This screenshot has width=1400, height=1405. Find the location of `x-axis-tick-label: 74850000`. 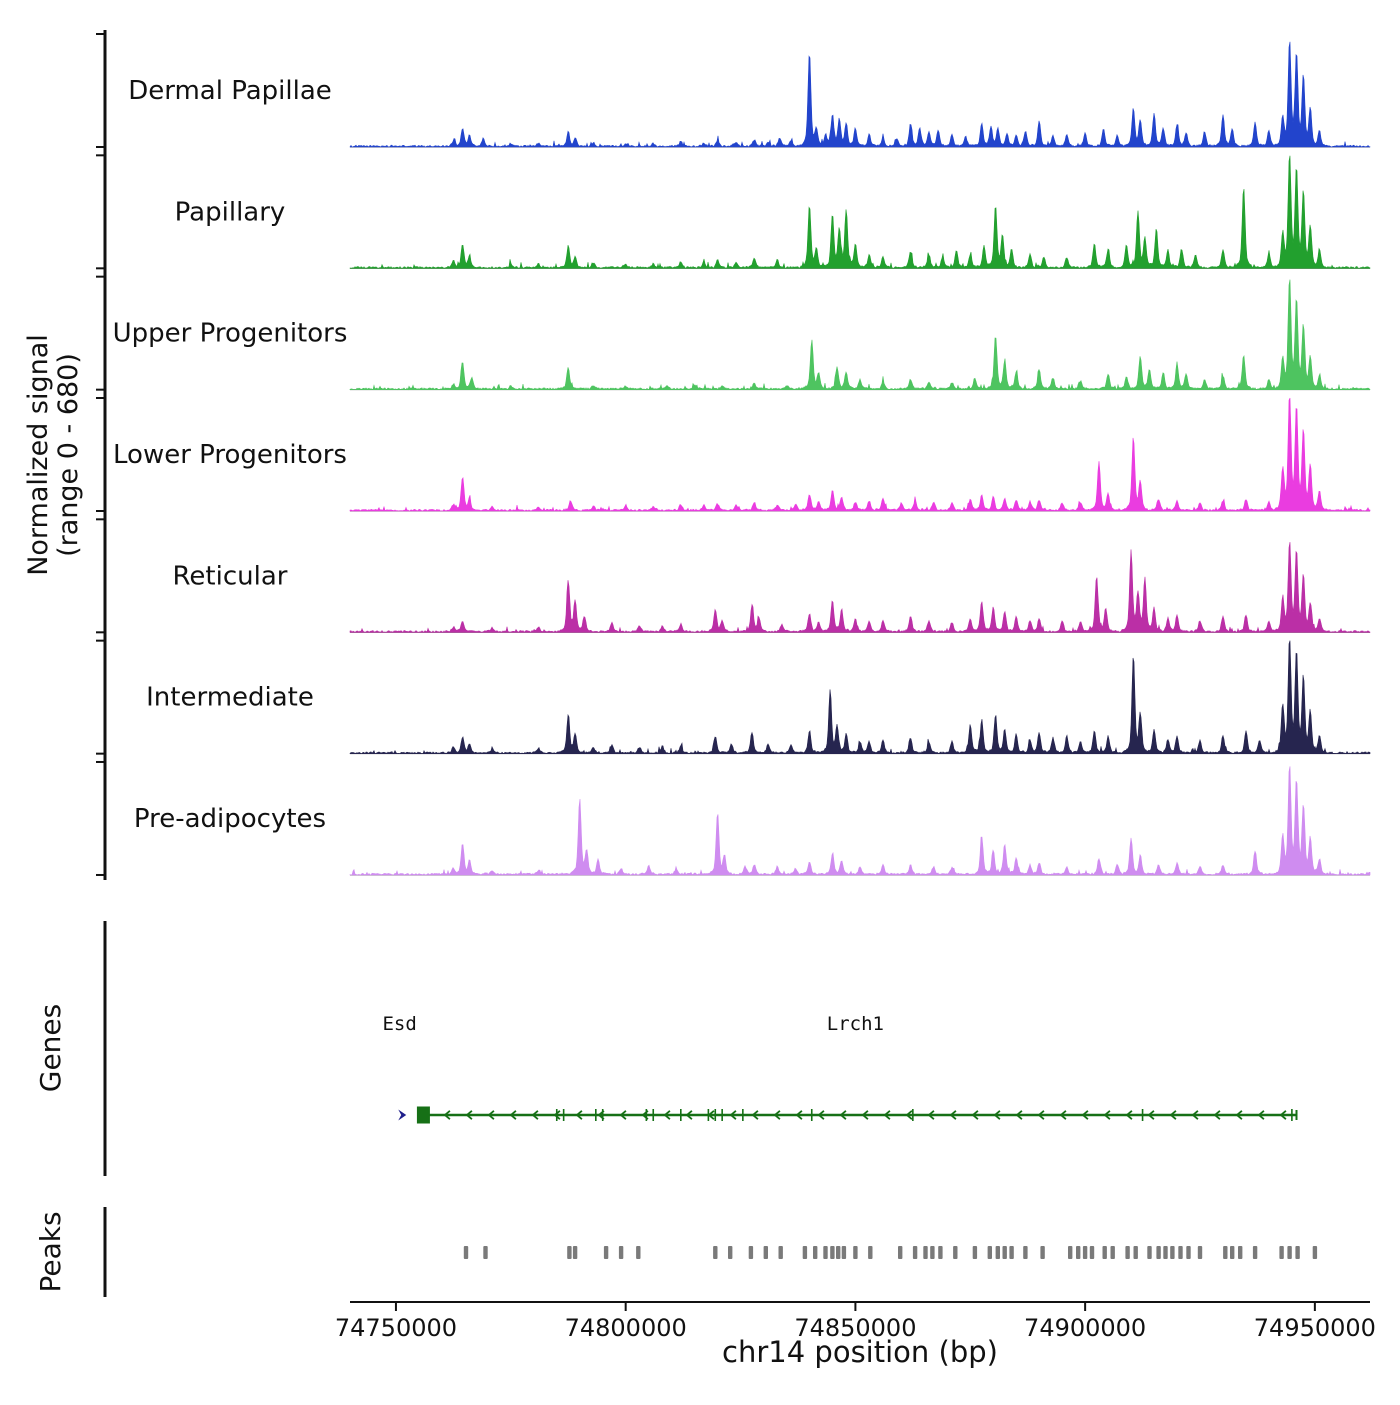

x-axis-tick-label: 74850000 is located at coordinates (855, 1328).